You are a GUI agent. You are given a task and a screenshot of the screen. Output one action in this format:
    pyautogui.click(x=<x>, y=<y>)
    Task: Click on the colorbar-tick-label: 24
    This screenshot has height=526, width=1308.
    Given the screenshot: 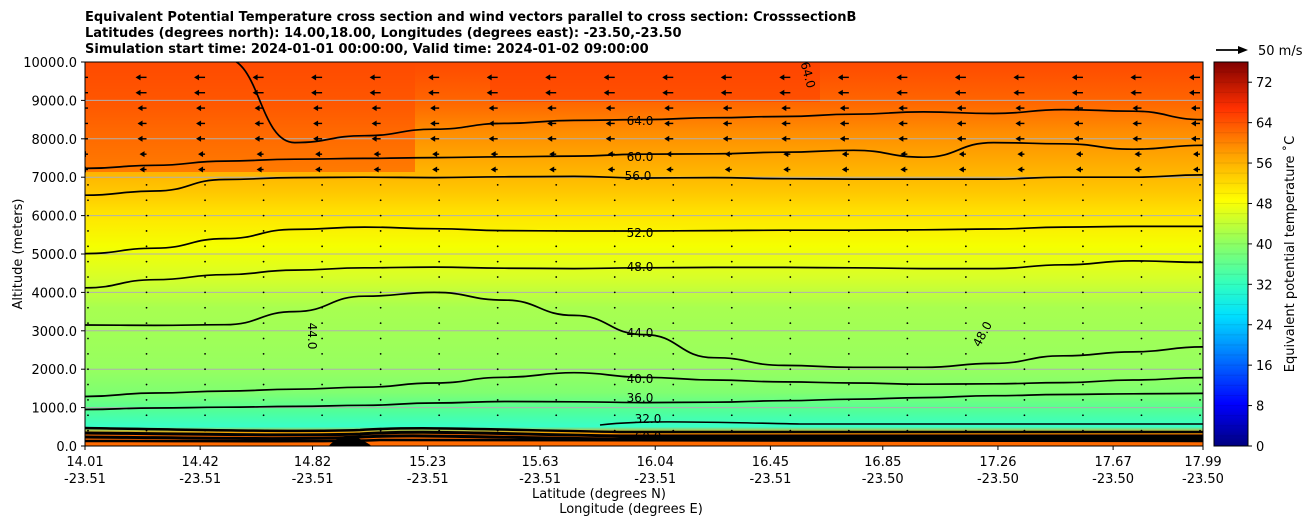 What is the action you would take?
    pyautogui.click(x=1264, y=326)
    